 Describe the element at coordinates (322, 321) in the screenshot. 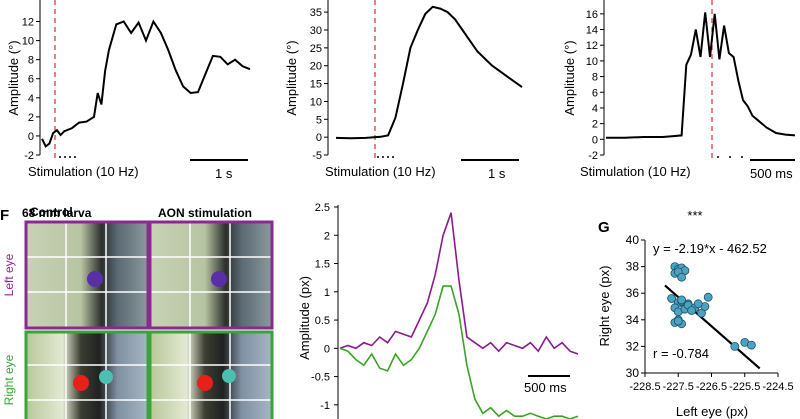

I see `y-tick-label: 0.5` at that location.